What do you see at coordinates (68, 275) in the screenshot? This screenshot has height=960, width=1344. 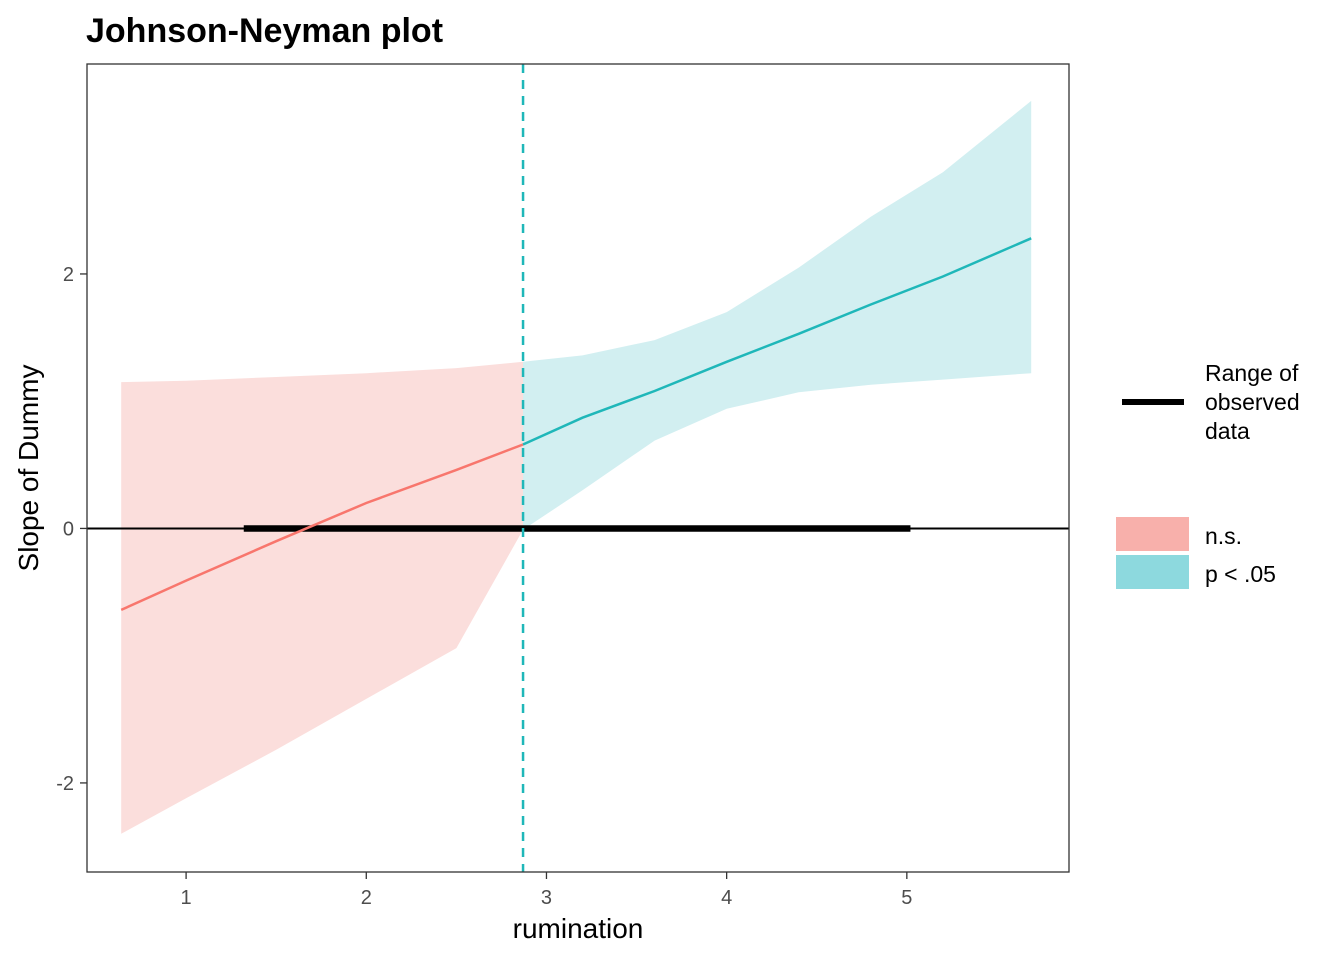 I see `y-tick-label: 2` at bounding box center [68, 275].